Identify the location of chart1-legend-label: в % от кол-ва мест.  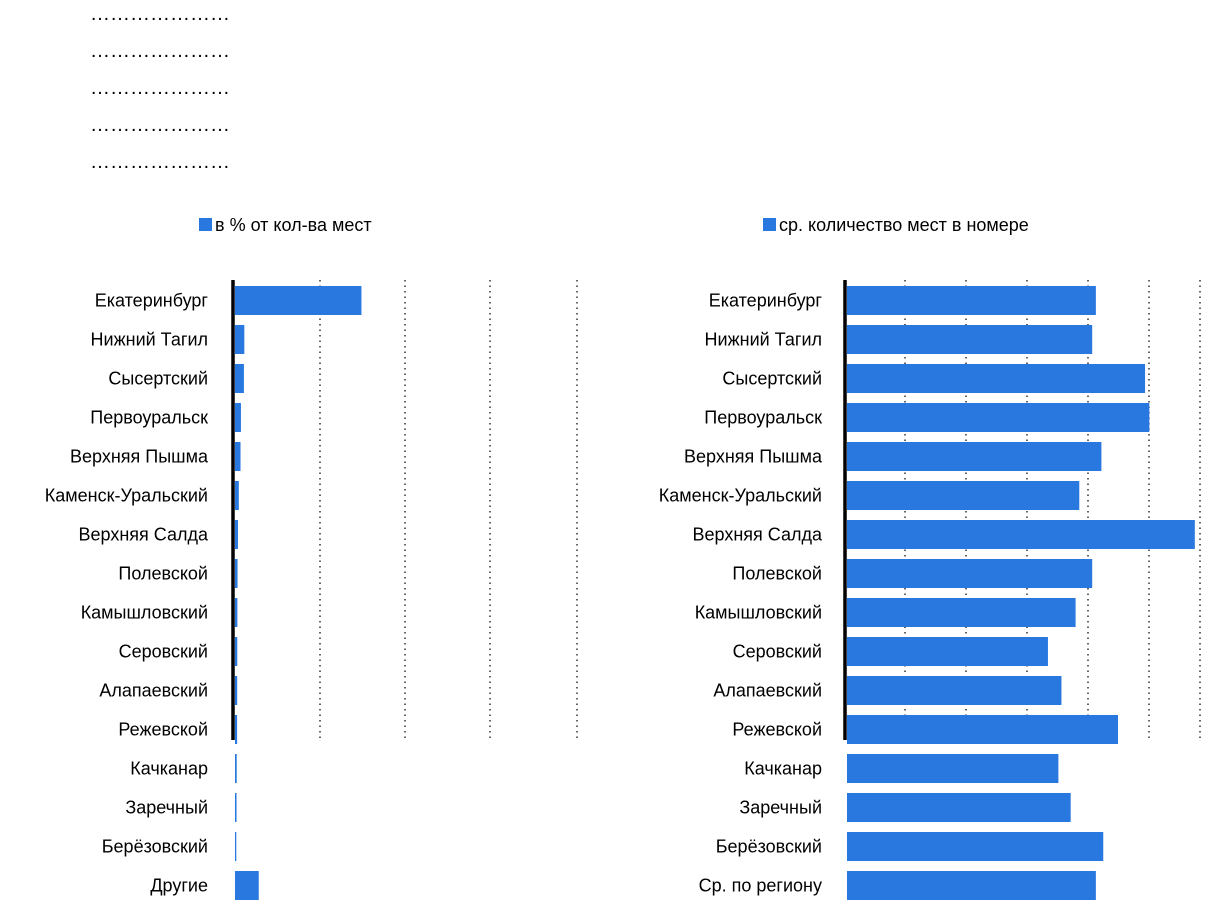
(293, 225).